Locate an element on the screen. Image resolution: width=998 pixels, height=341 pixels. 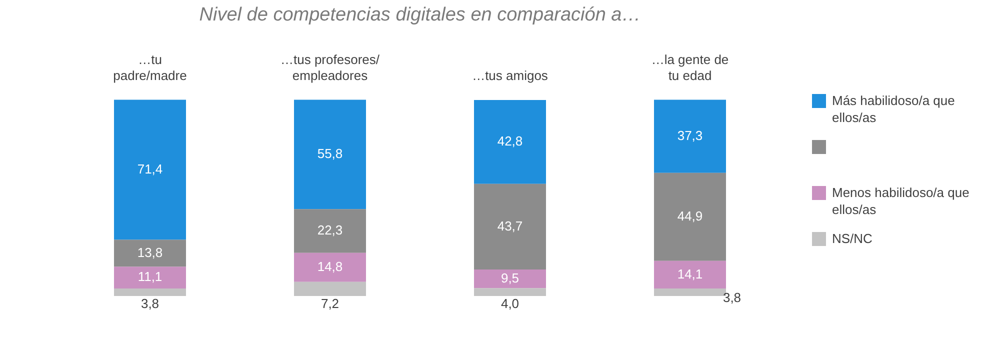
data-label: 14,8 is located at coordinates (330, 266).